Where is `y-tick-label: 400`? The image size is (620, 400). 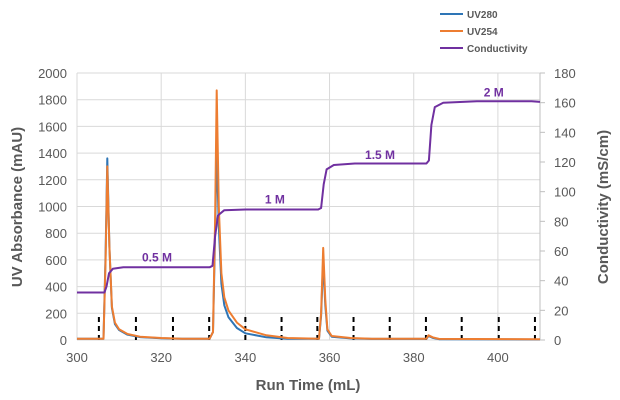 y-tick-label: 400 is located at coordinates (56, 287).